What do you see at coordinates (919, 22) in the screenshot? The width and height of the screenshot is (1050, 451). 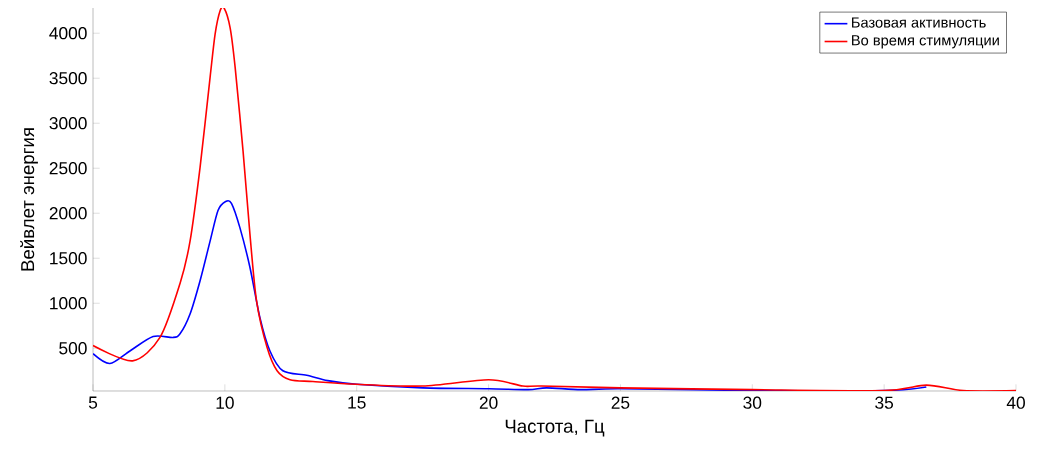 I see `legend-label: Базовая активность` at bounding box center [919, 22].